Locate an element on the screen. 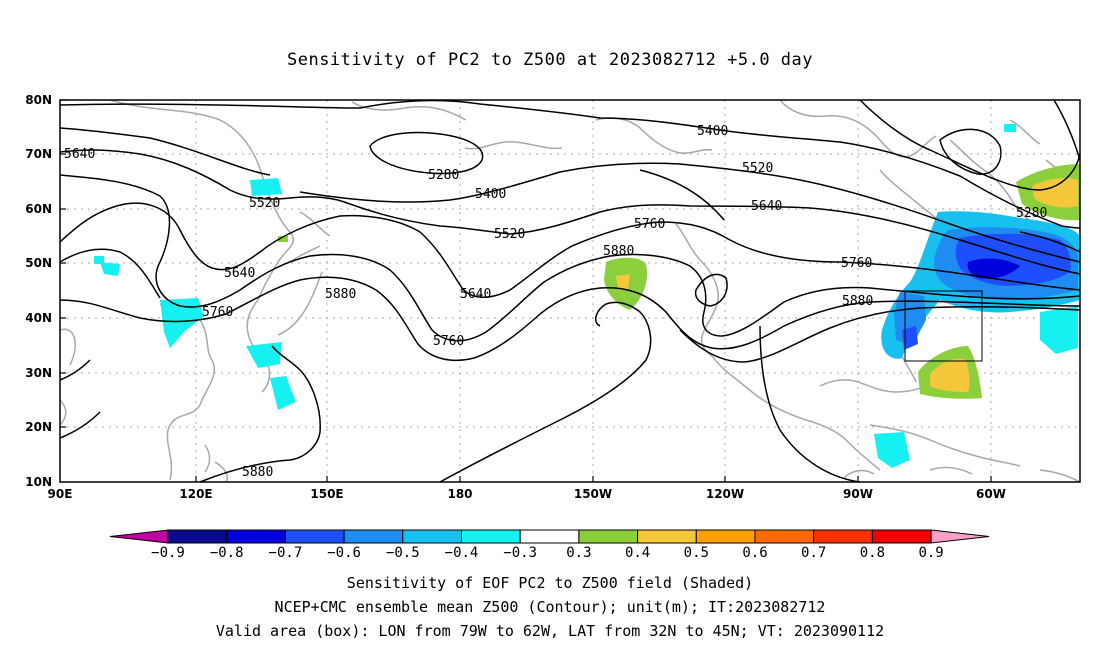 This screenshot has height=650, width=1100. lon-tick-label: 180 is located at coordinates (459, 494).